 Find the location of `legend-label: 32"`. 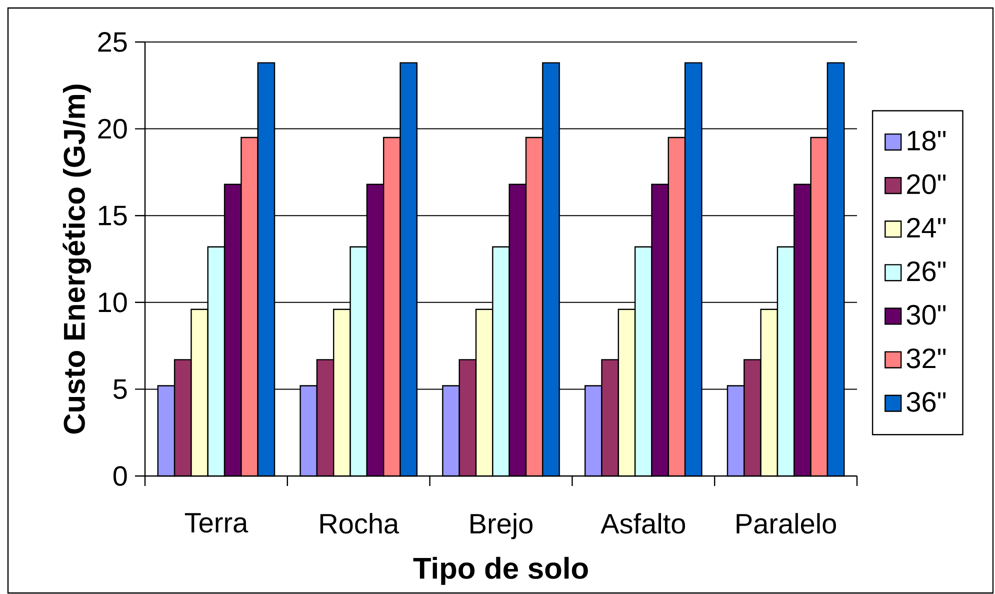

legend-label: 32" is located at coordinates (926, 358).